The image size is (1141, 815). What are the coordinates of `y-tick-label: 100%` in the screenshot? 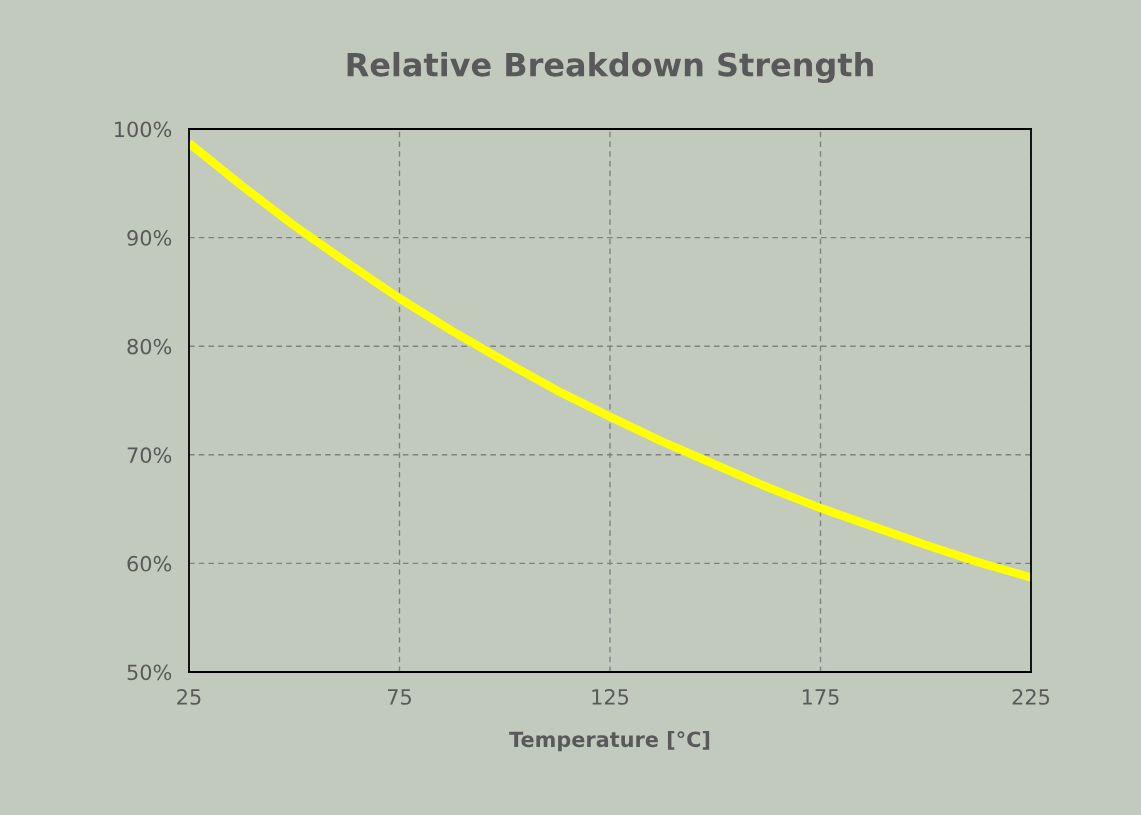 It's located at (143, 129).